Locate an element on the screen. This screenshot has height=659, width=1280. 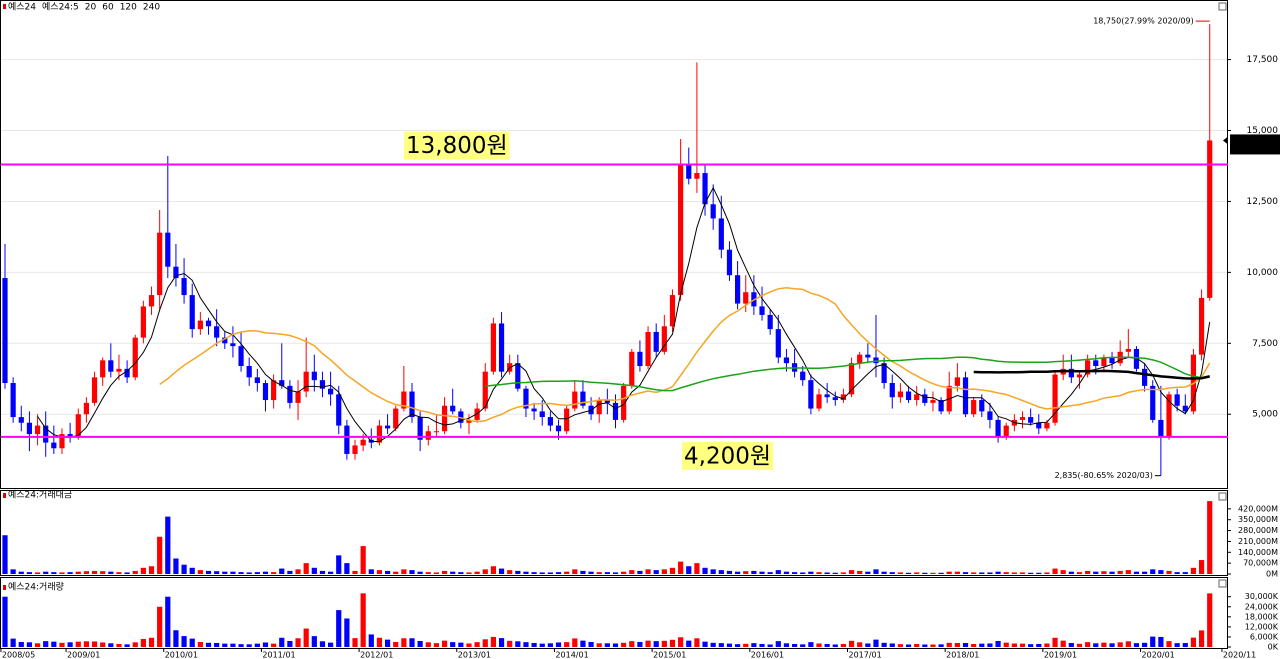
moving-average is located at coordinates (1091, 374).